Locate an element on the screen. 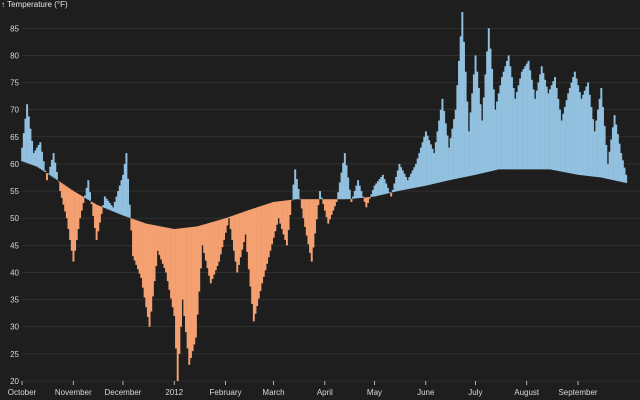 This screenshot has width=640, height=400. y-tick-label: 85 is located at coordinates (14, 28).